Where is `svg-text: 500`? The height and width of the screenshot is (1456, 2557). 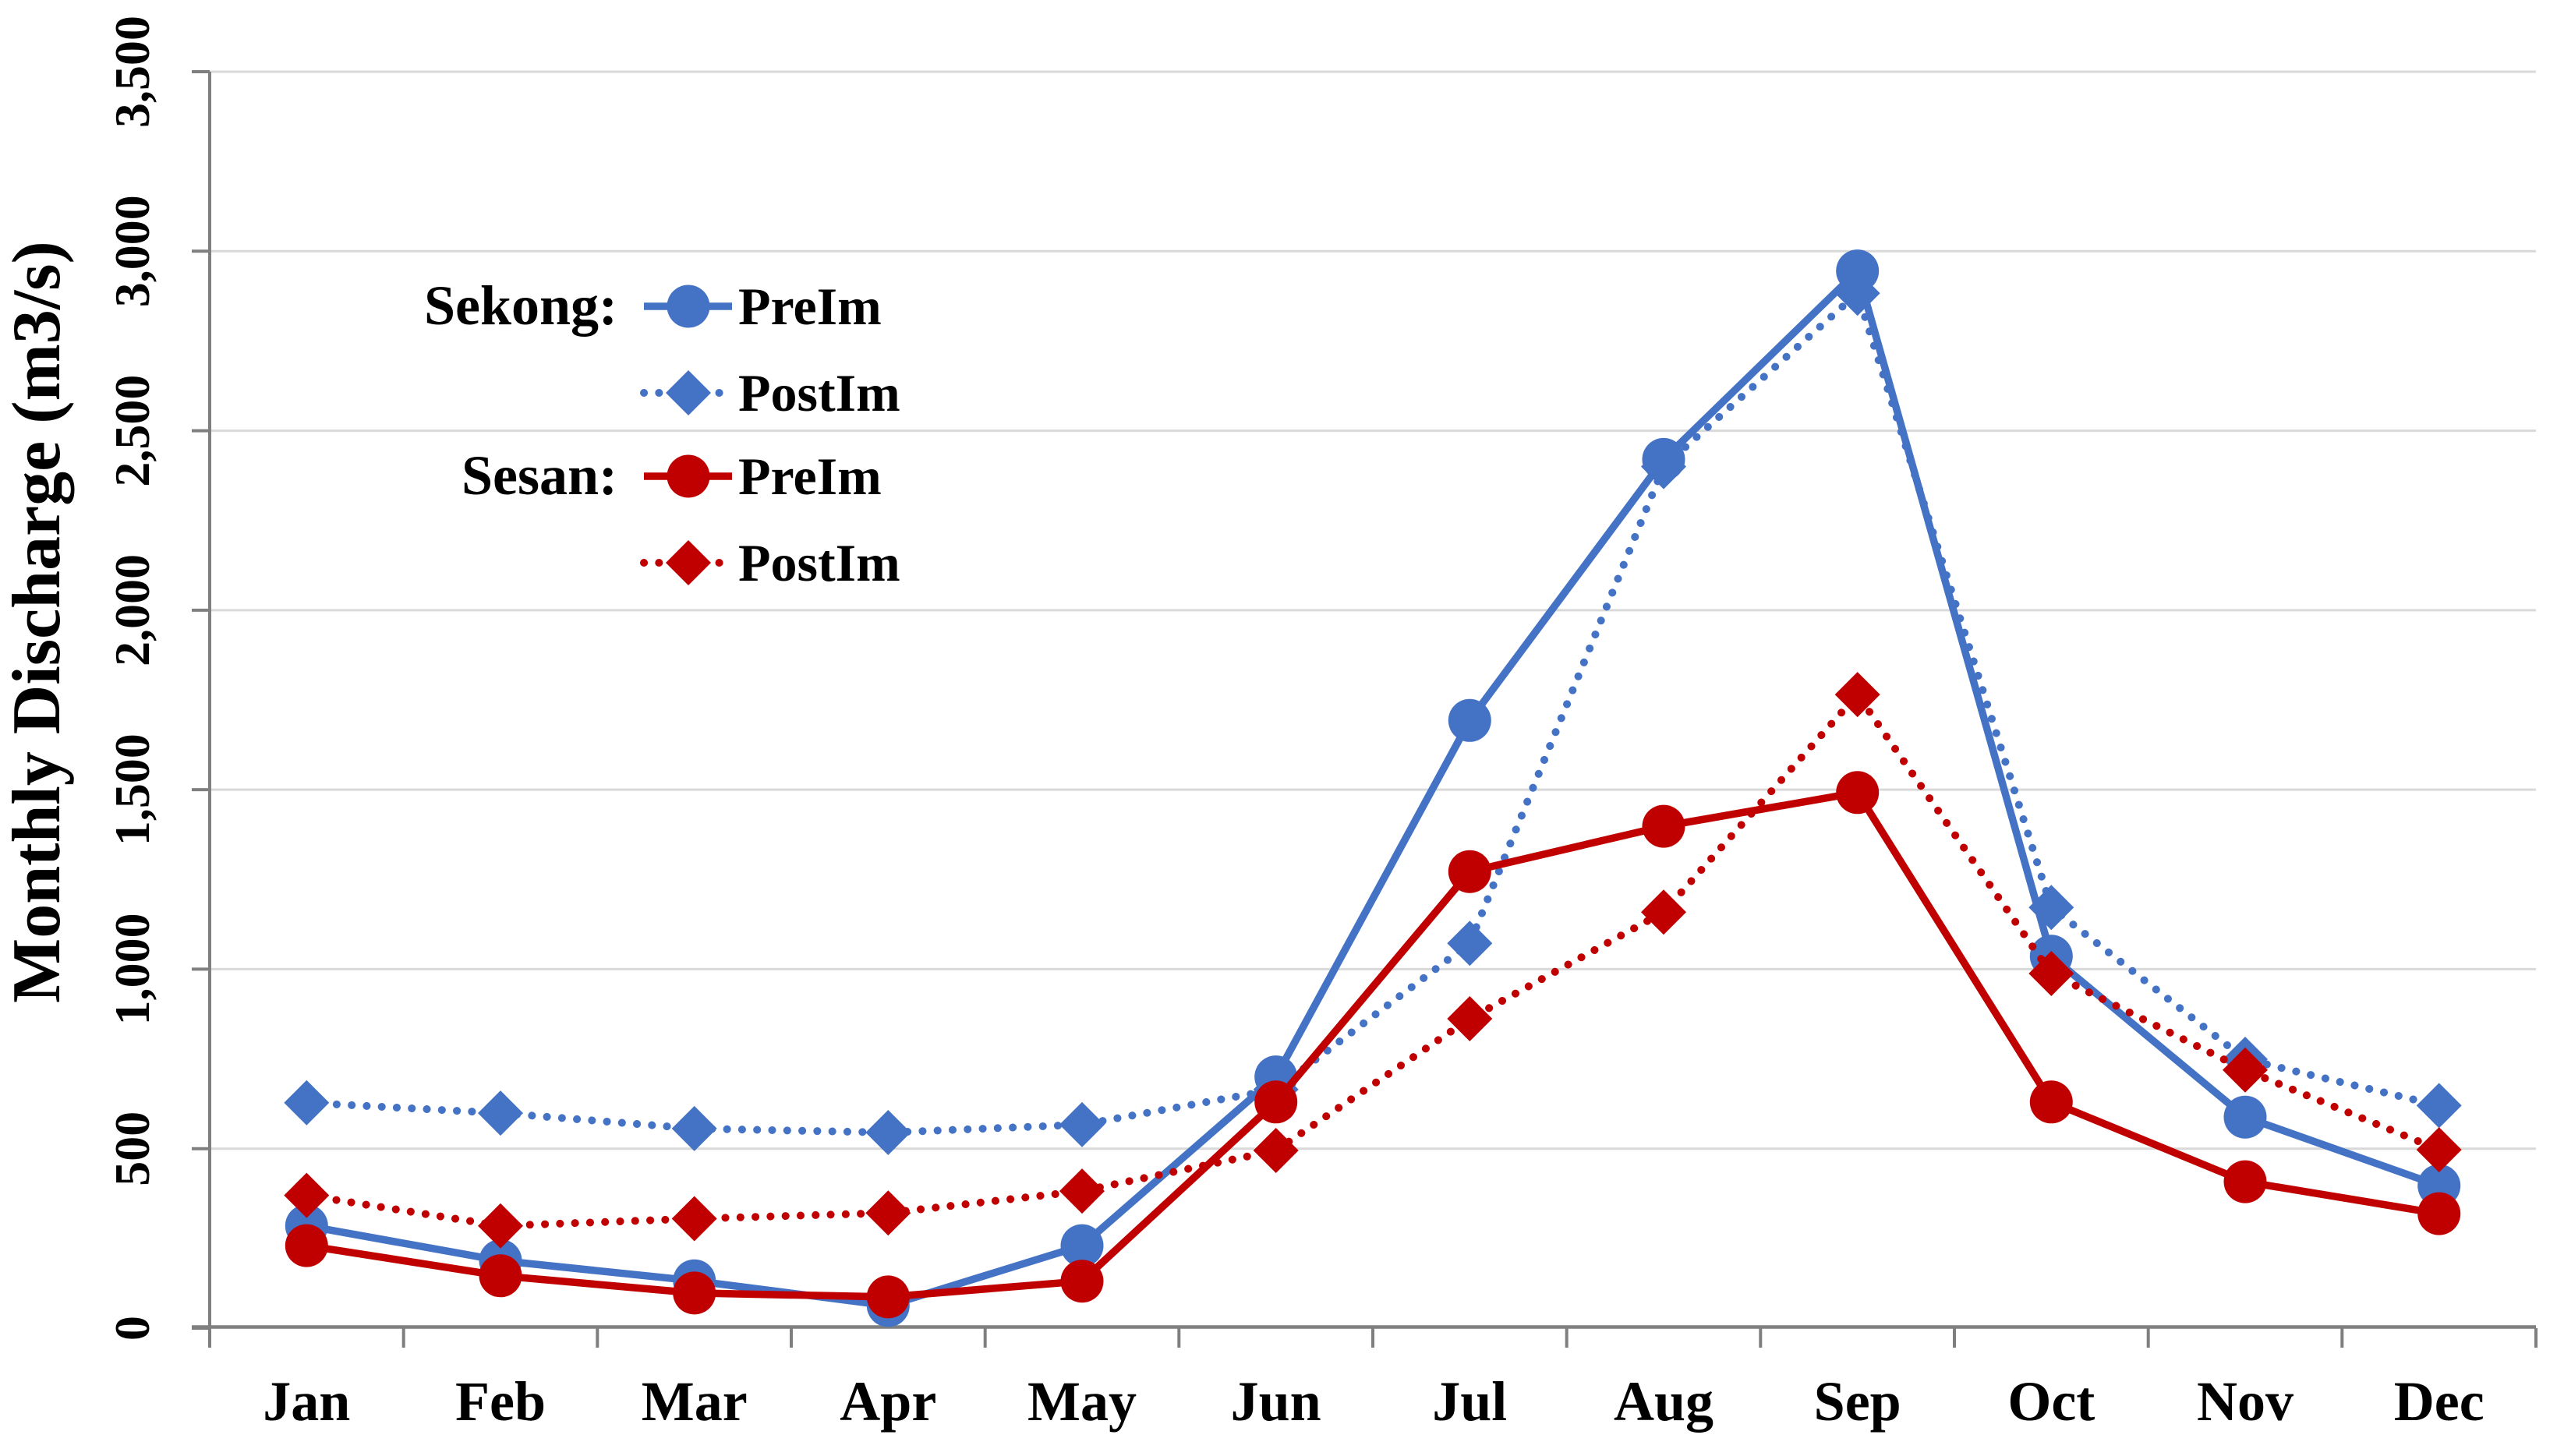
svg-text: 500 is located at coordinates (132, 1149).